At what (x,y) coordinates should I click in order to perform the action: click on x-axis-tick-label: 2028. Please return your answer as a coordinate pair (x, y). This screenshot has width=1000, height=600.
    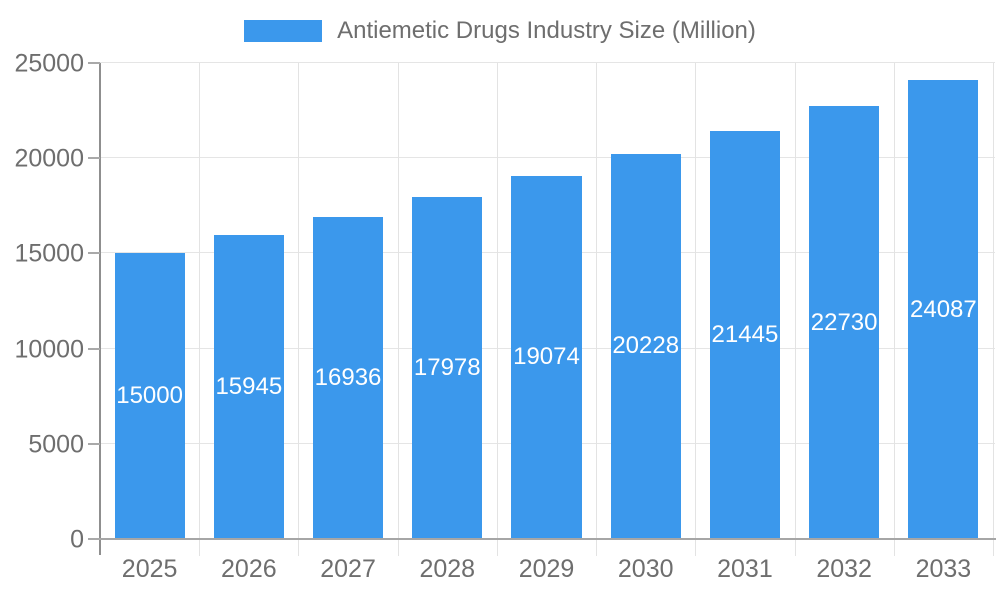
    Looking at the image, I should click on (447, 569).